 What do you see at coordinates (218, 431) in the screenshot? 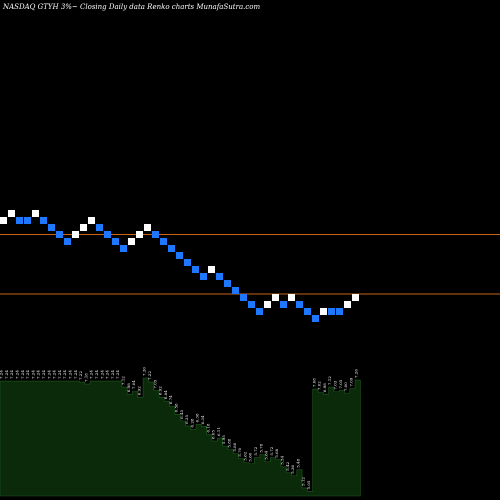
I see `price-label: 6.11` at bounding box center [218, 431].